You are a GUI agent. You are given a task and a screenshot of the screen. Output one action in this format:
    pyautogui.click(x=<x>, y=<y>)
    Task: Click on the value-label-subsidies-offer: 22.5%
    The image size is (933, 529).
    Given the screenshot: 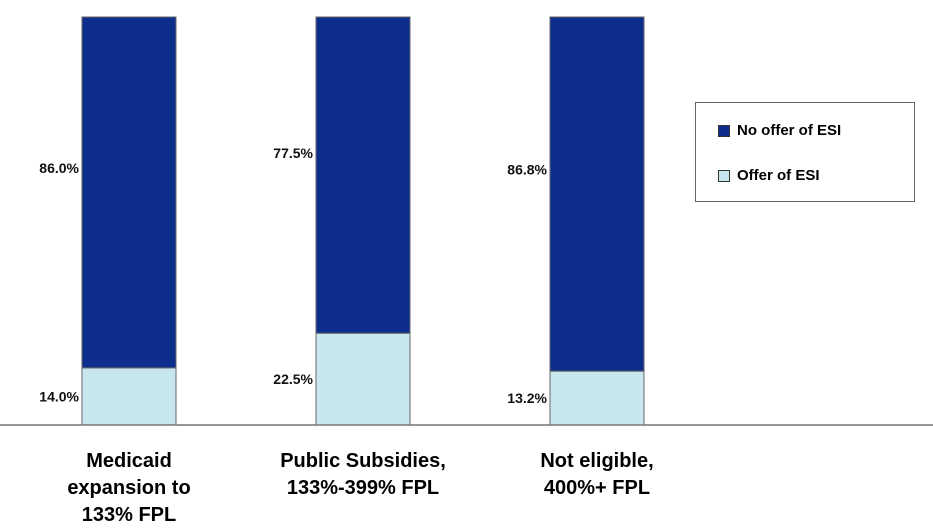 What is the action you would take?
    pyautogui.click(x=293, y=379)
    